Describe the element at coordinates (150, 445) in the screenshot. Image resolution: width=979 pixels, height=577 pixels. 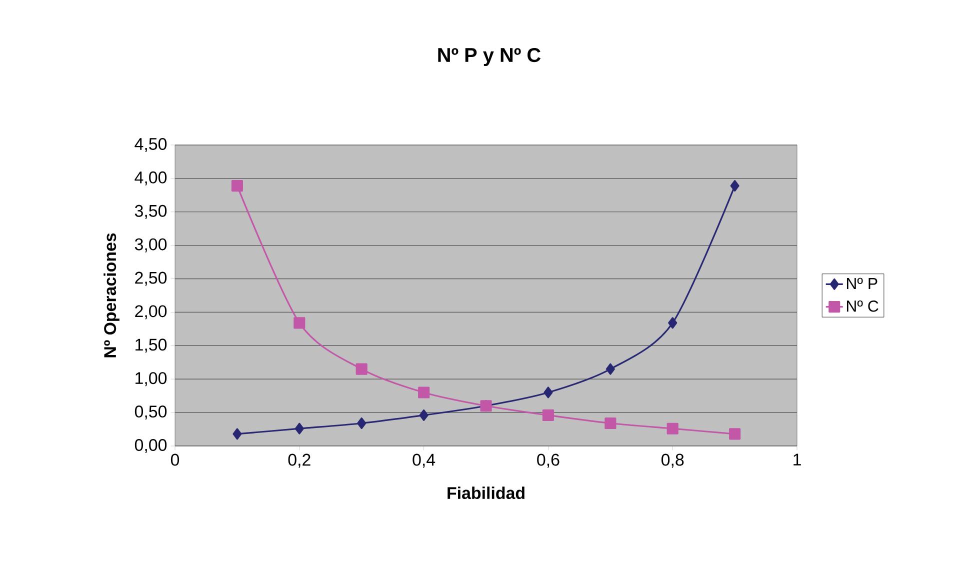
I see `y-tick-label: 0,00` at that location.